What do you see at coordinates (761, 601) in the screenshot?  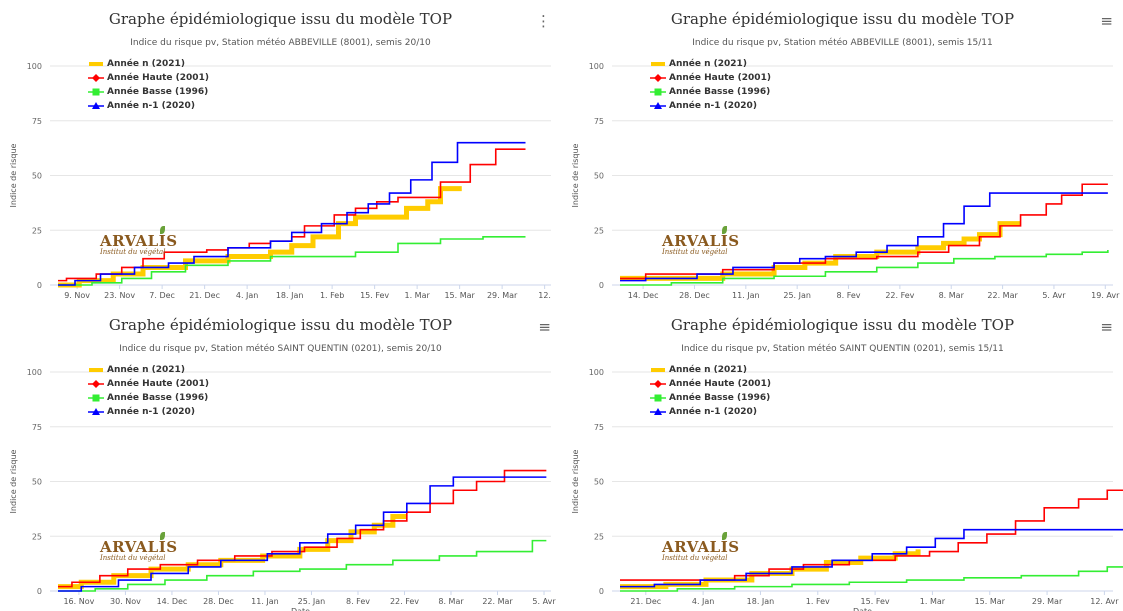 I see `x-tick-label: 18. Jan` at bounding box center [761, 601].